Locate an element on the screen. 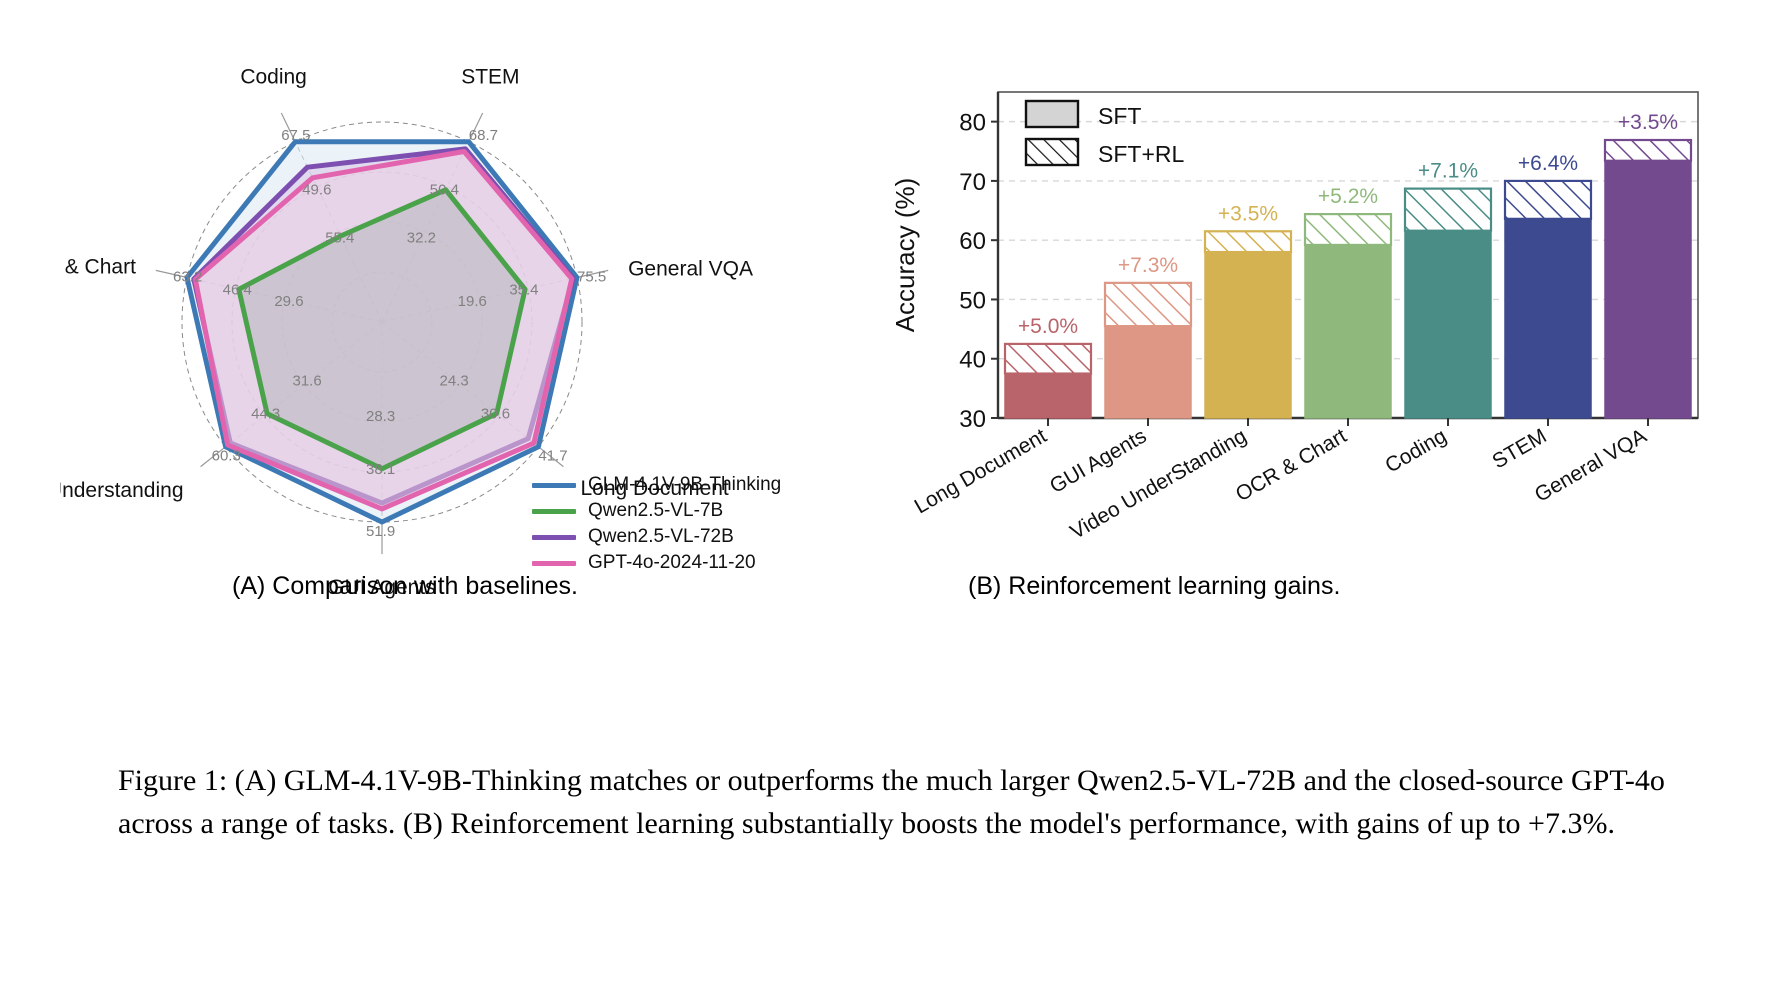  y-axis-title: Accuracy (%) is located at coordinates (905, 255).